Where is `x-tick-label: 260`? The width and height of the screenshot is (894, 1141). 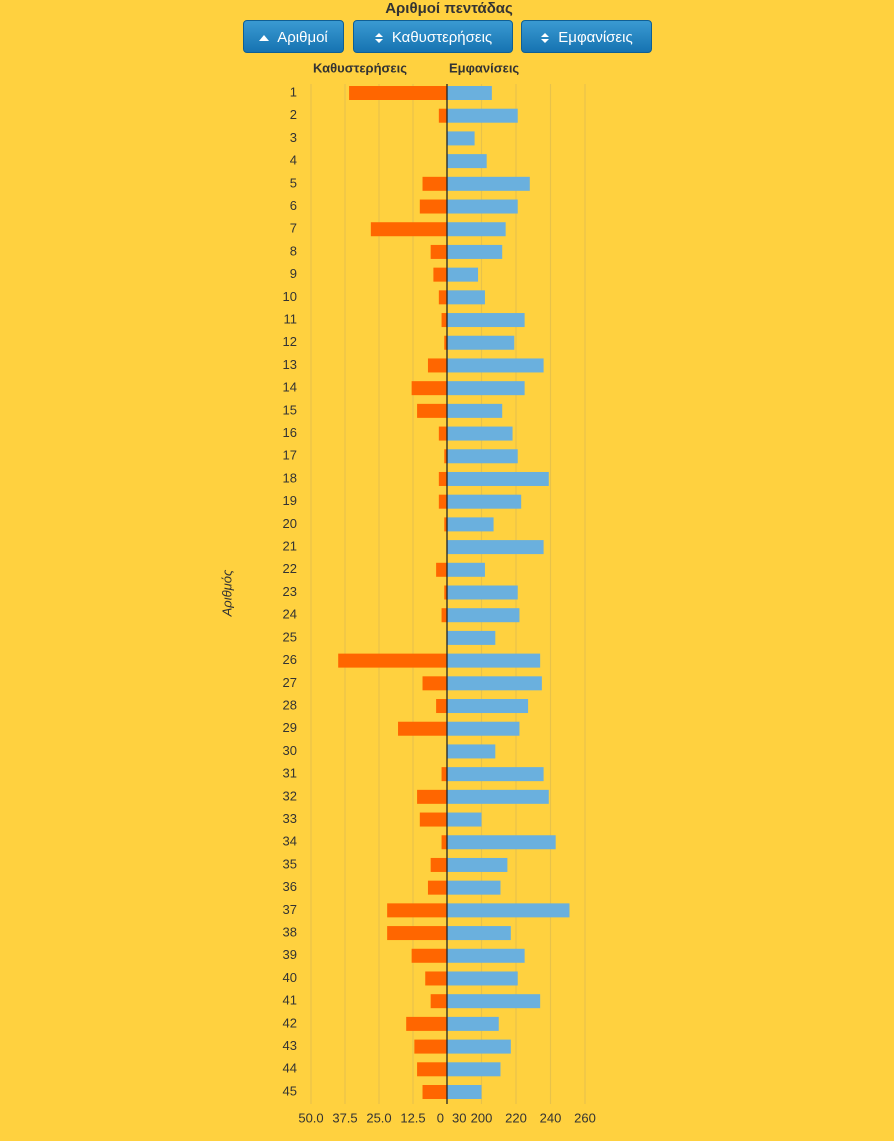
x-tick-label: 260 is located at coordinates (585, 1117).